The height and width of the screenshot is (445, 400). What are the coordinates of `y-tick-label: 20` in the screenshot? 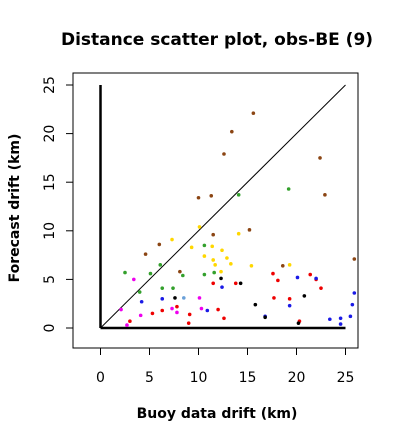 It's located at (50, 134).